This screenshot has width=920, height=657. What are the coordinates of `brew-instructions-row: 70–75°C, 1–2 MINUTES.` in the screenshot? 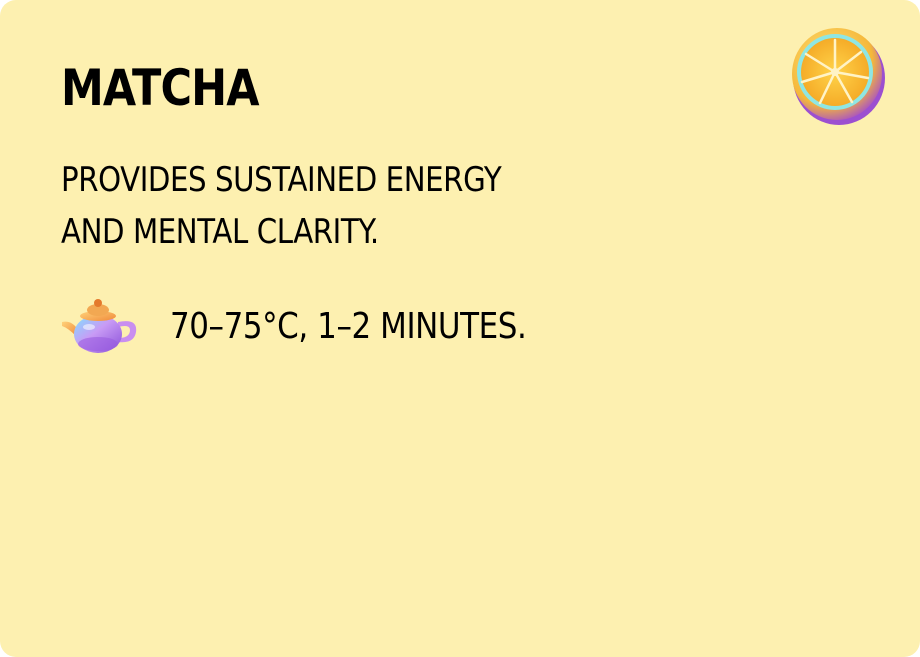 It's located at (321, 327).